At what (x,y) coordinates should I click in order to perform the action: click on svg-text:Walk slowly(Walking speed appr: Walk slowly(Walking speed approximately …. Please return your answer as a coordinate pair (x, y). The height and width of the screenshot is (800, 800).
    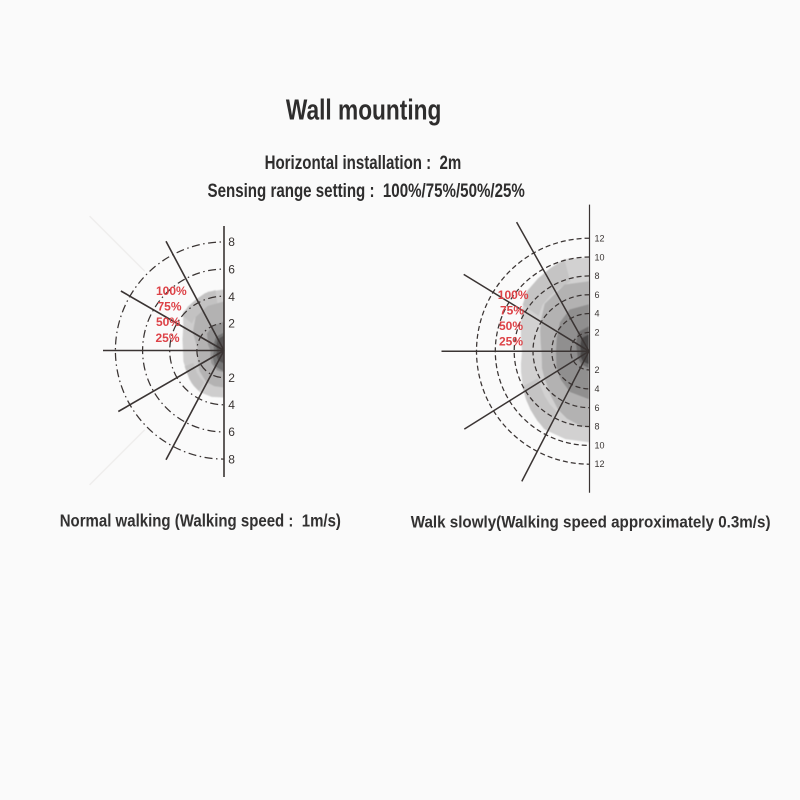
    Looking at the image, I should click on (591, 522).